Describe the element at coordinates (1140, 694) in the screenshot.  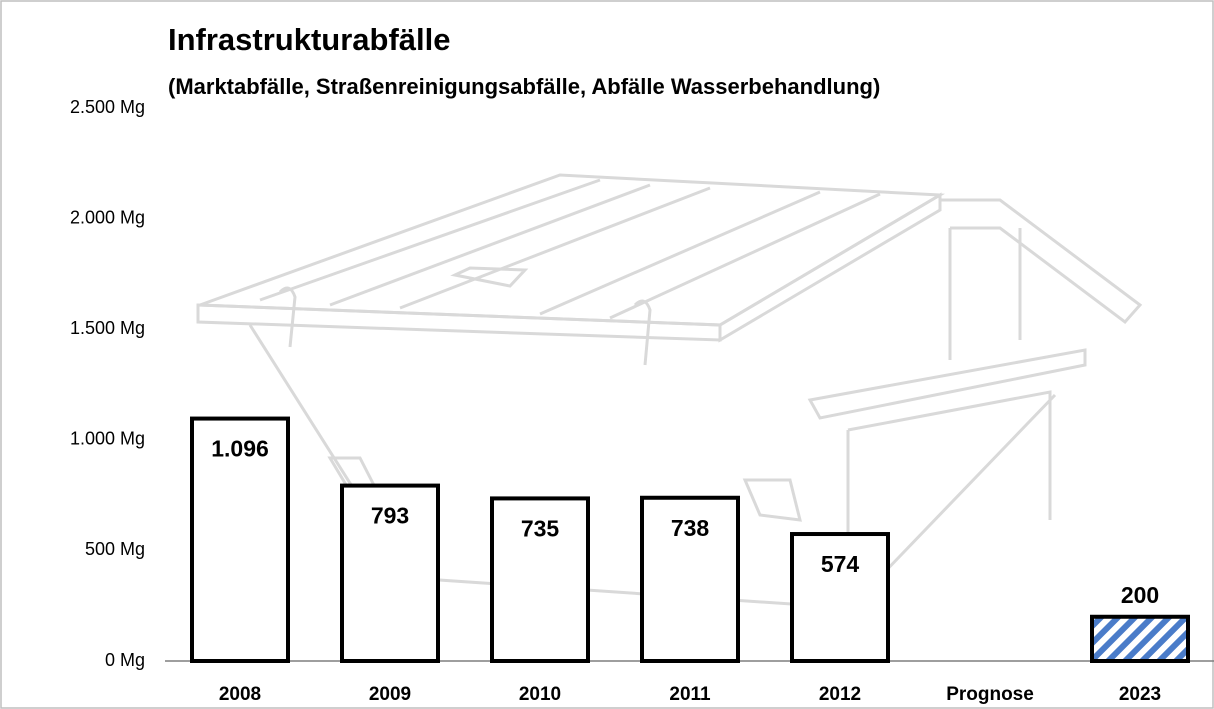
I see `x-tick-label: 2023` at that location.